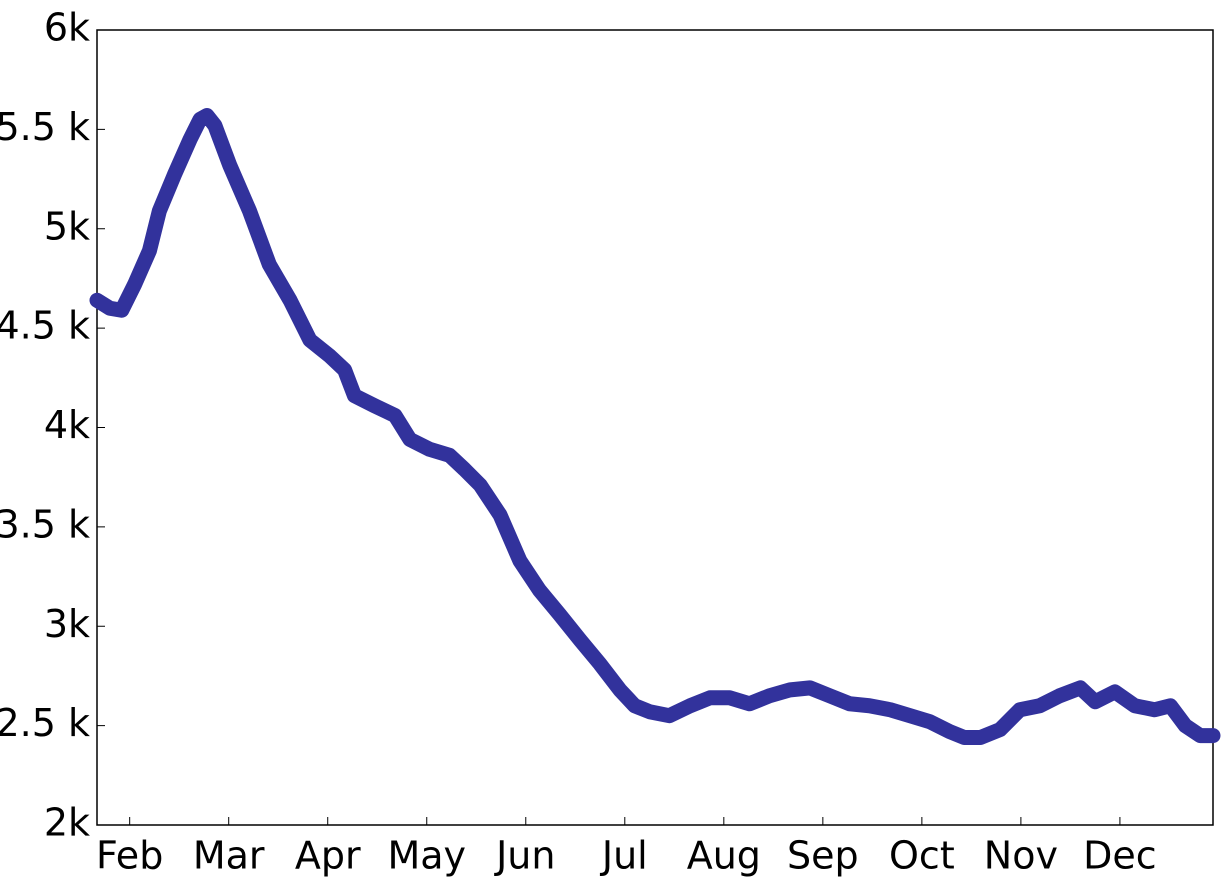 The height and width of the screenshot is (889, 1221). I want to click on y-tick-label: 2.5 k, so click(45, 723).